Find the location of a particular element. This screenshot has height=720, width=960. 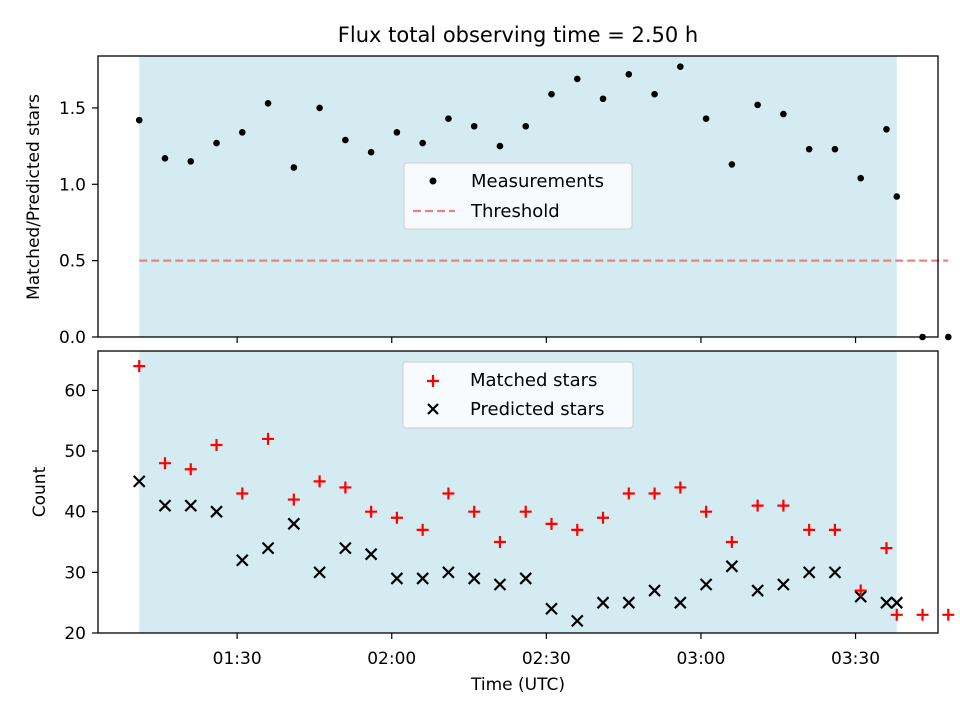

chart-title: Flux total observing time = 2.50 h is located at coordinates (518, 35).